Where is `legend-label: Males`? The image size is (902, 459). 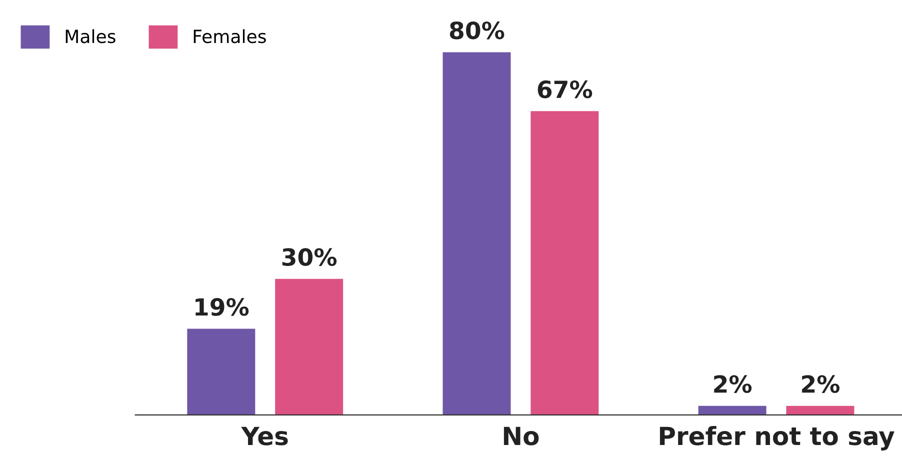 legend-label: Males is located at coordinates (91, 36).